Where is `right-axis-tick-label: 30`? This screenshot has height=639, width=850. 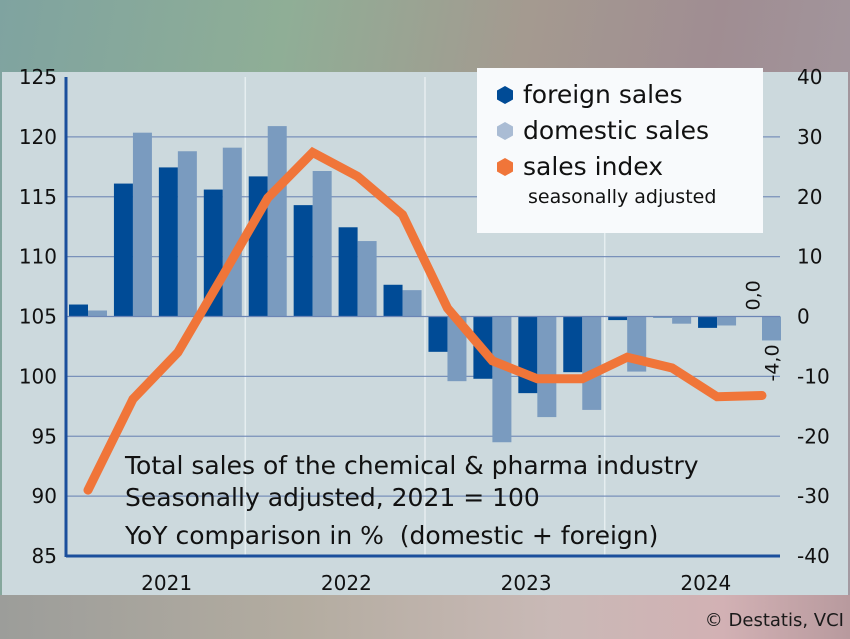 right-axis-tick-label: 30 is located at coordinates (809, 137).